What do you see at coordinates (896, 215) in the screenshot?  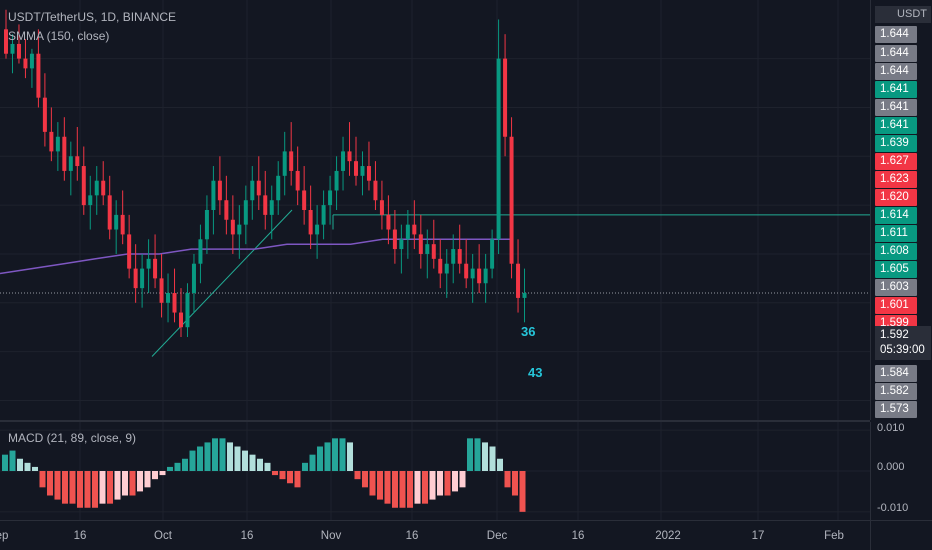 I see `price-scale-label: 1.614` at bounding box center [896, 215].